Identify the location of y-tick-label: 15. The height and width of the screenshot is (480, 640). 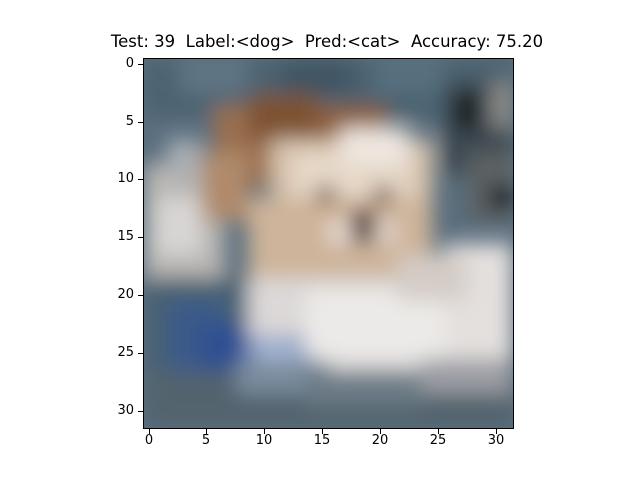
(125, 236).